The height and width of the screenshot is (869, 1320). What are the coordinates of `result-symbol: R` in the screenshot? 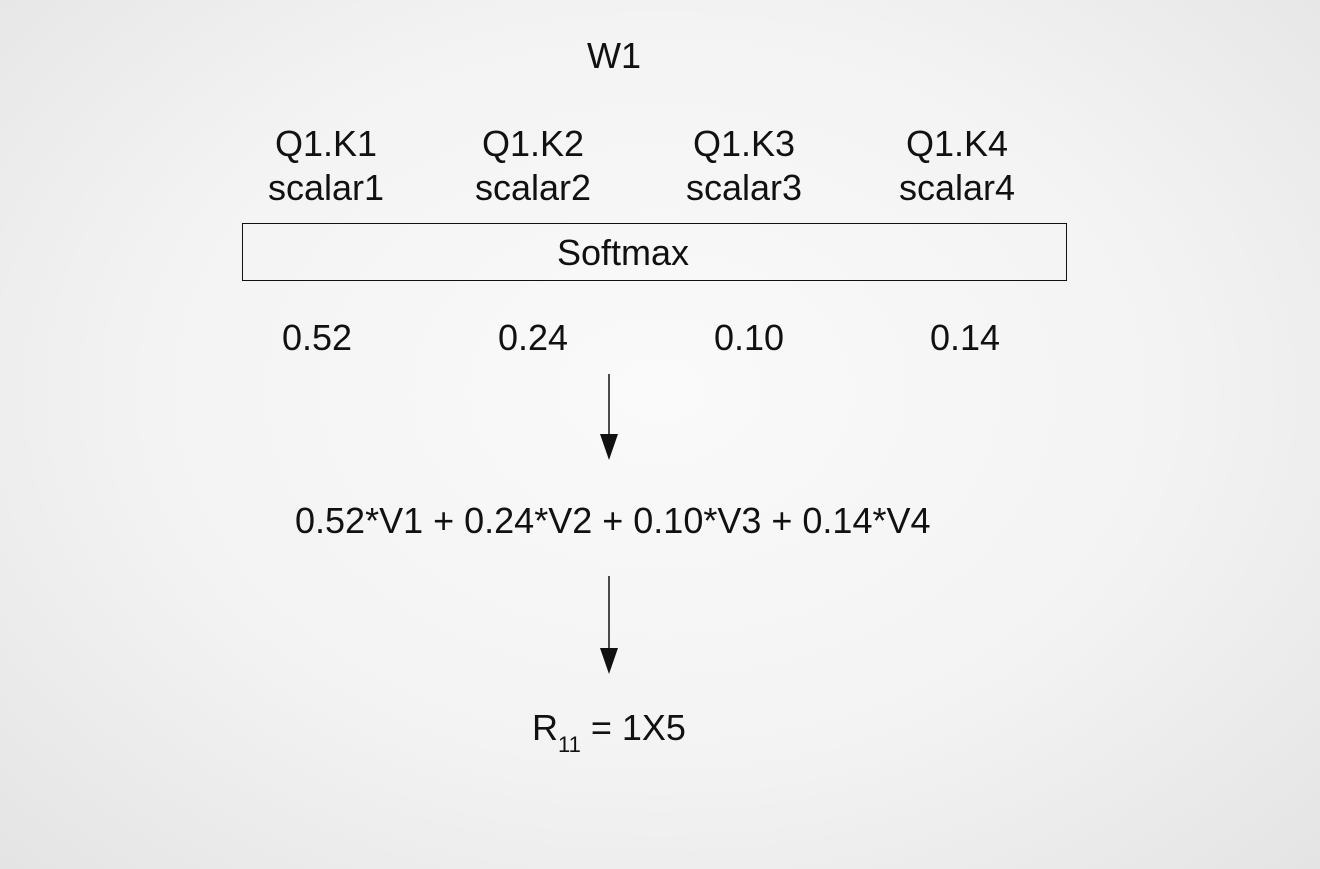 It's located at (545, 727).